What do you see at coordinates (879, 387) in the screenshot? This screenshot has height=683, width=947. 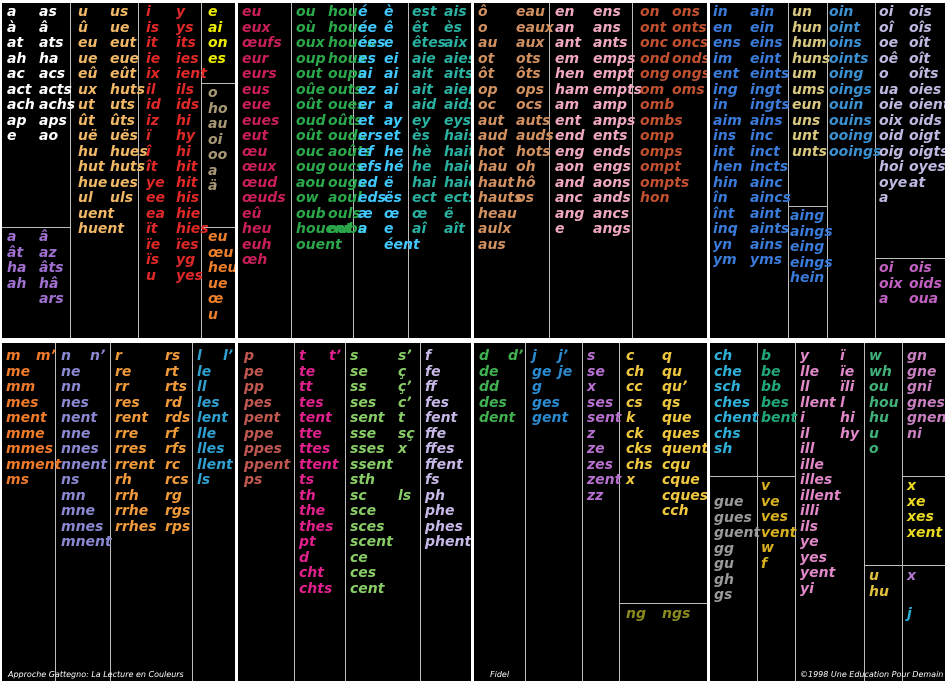 I see `spelling-word: ou` at bounding box center [879, 387].